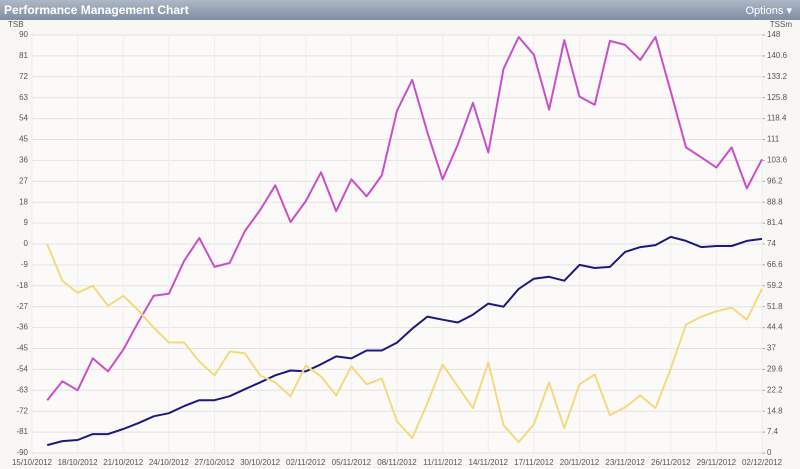 This screenshot has width=800, height=469. I want to click on y-tick-label: 36, so click(23, 160).